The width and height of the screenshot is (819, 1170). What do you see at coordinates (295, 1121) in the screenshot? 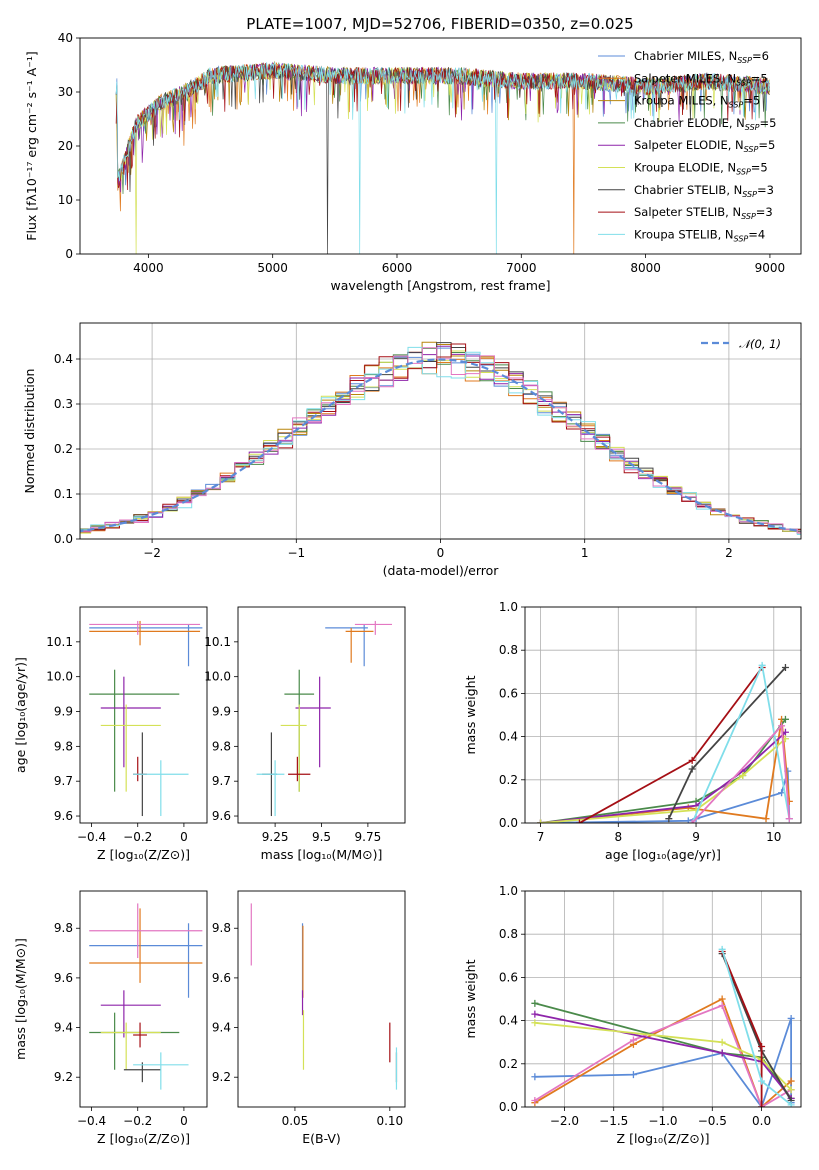
I see `x-tick-label: 0.05` at bounding box center [295, 1121].